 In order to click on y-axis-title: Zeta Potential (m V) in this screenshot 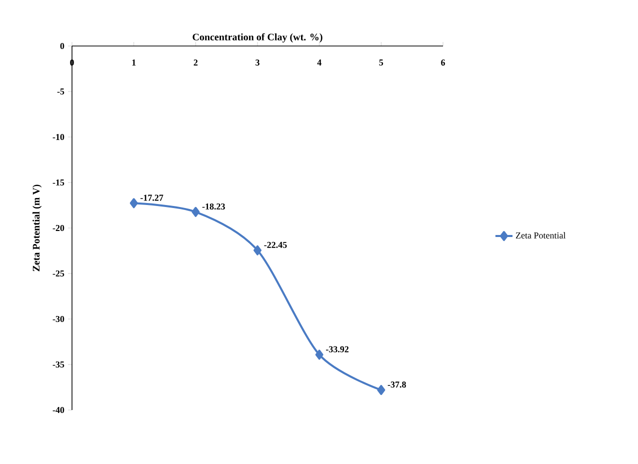, I will do `click(37, 228)`.